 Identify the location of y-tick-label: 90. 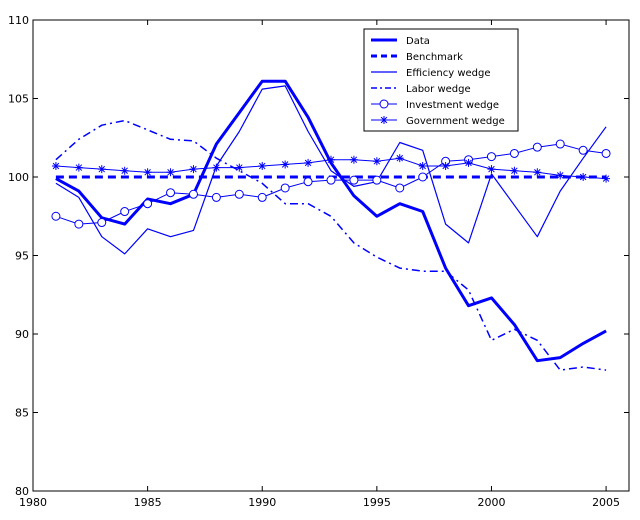
(22, 334).